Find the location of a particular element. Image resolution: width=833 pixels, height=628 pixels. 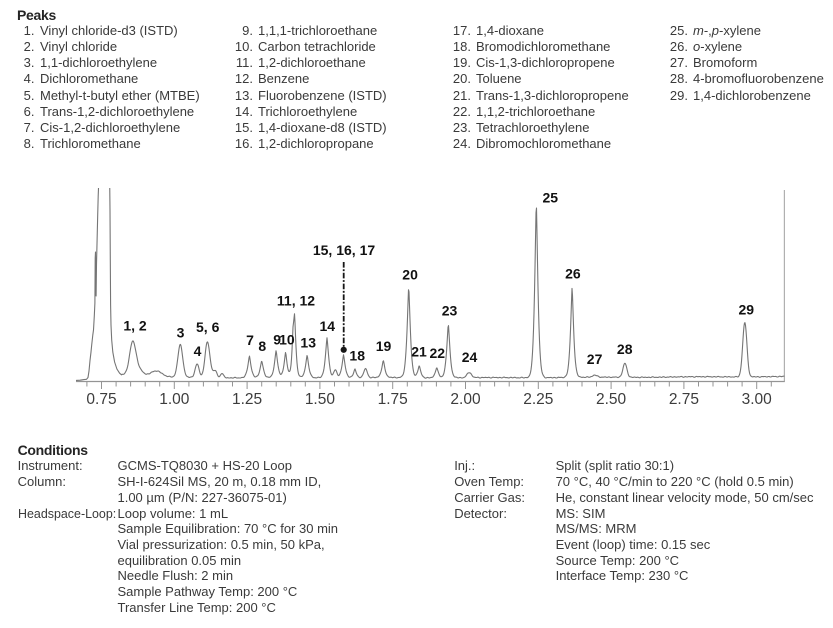

svg-text: 13 is located at coordinates (308, 343).